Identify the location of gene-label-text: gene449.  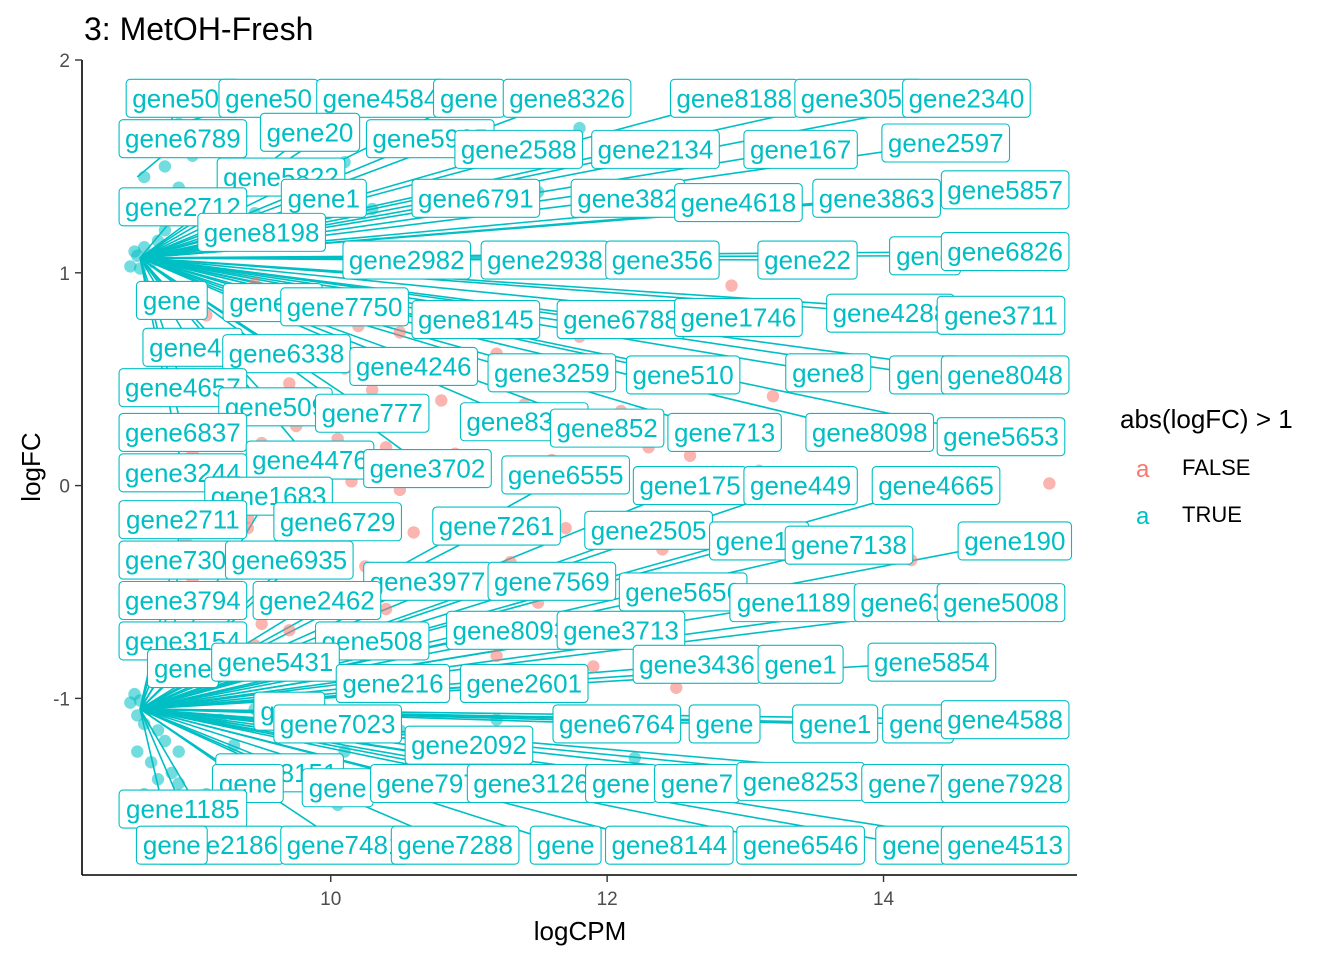
(800, 486).